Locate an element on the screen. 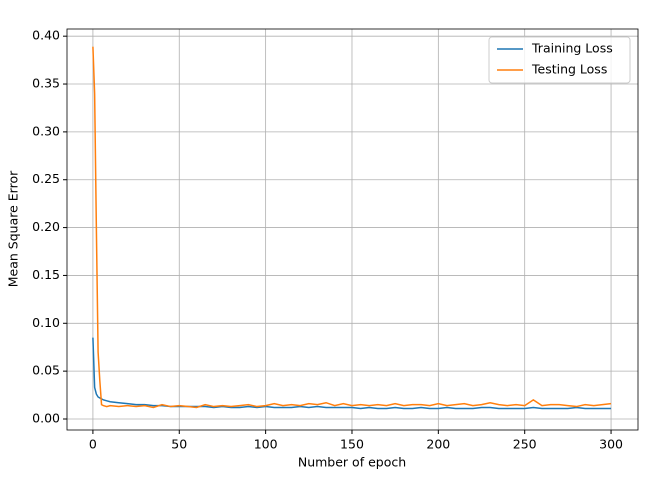 The height and width of the screenshot is (480, 656). x-tick-label: 200 is located at coordinates (438, 444).